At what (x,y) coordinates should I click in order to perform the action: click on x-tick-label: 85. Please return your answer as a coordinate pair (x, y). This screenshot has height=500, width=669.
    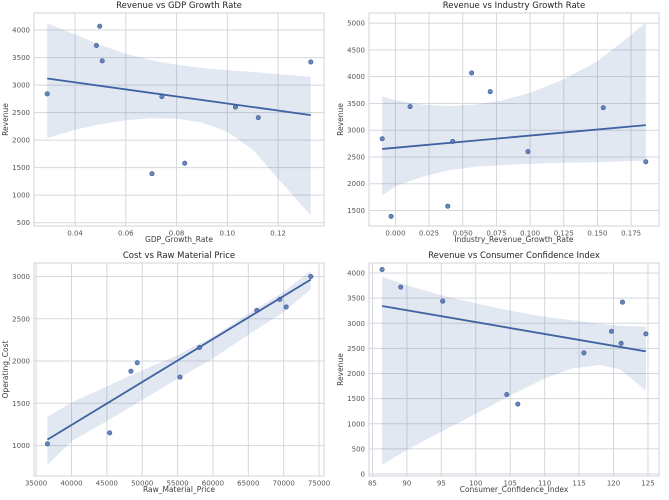
    Looking at the image, I should click on (372, 484).